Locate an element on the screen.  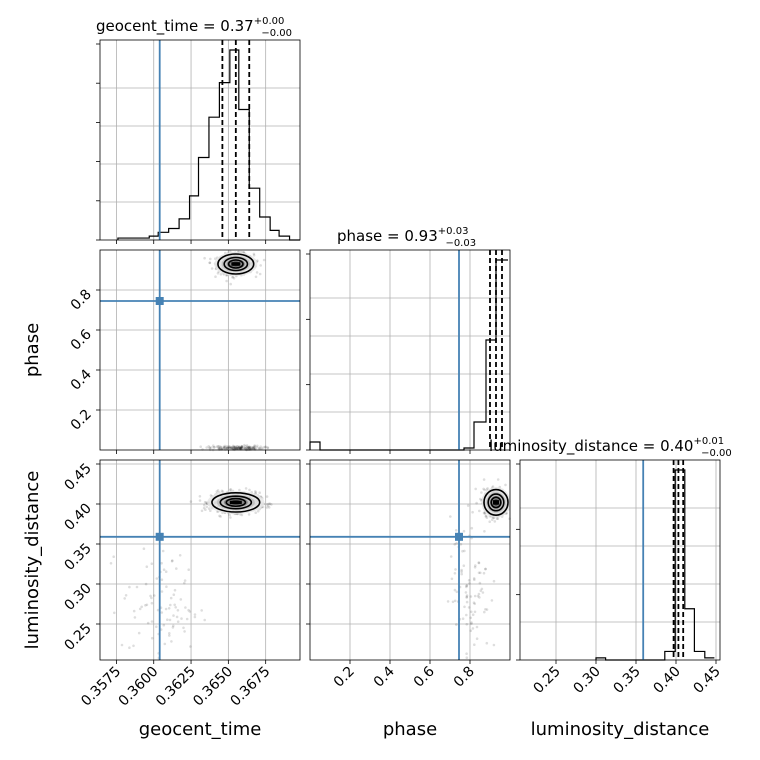
panel-geocent-time-hist: geocent_time = 0.37+0.00 −0.00 is located at coordinates (198, 128).